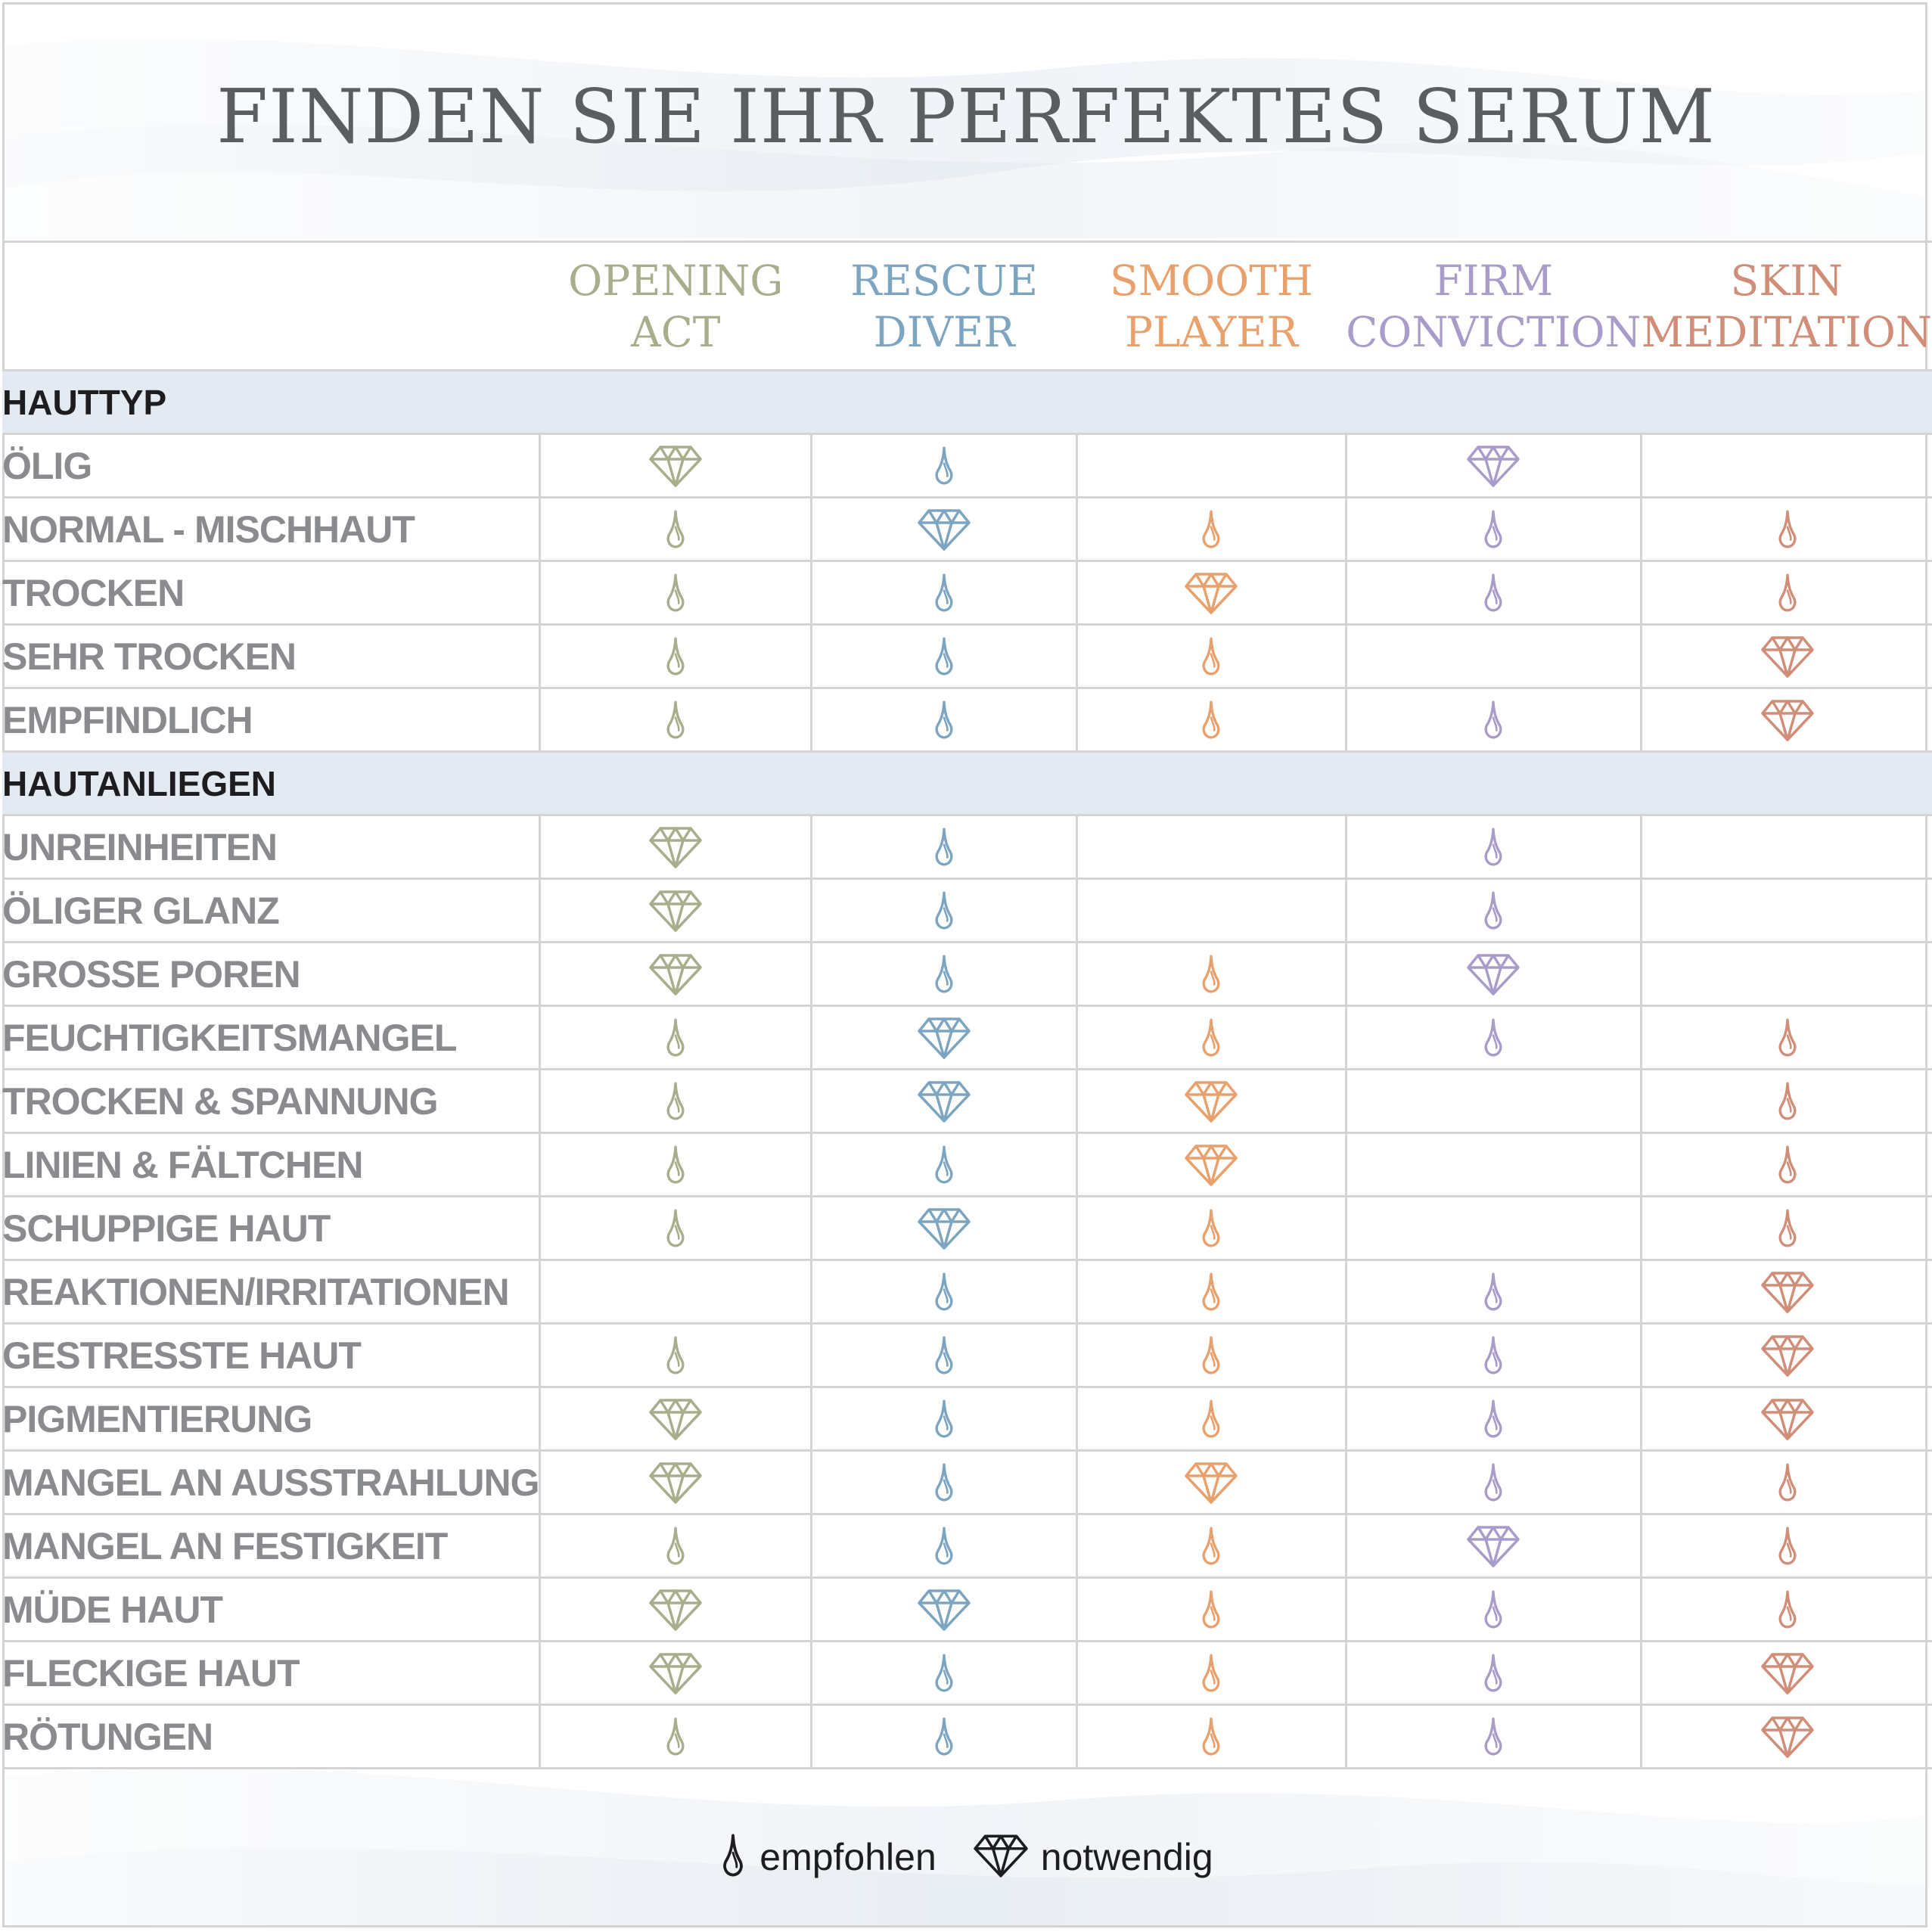 The image size is (1932, 1932). Describe the element at coordinates (271, 1609) in the screenshot. I see `row-label: MÜDE HAUT` at that location.